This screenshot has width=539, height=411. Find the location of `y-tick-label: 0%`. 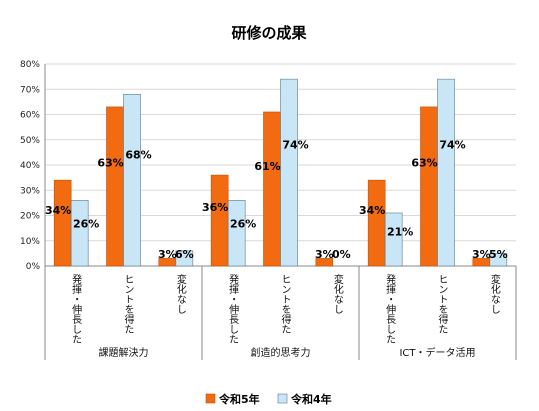

y-tick-label: 0% is located at coordinates (33, 267).